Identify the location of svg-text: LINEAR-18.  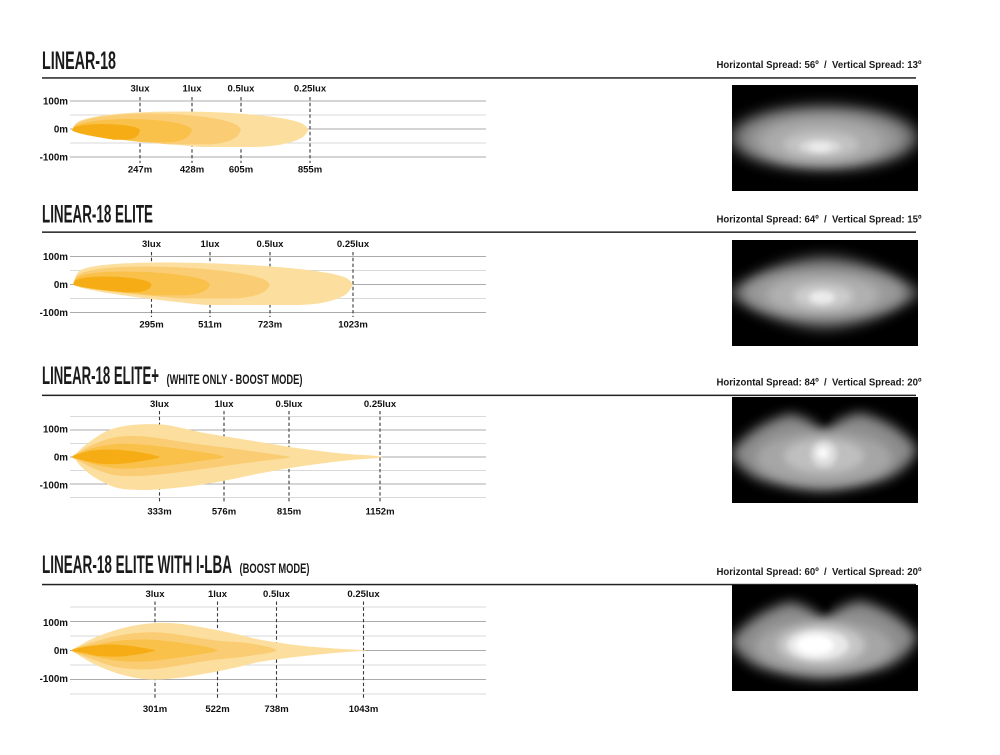
(79, 61).